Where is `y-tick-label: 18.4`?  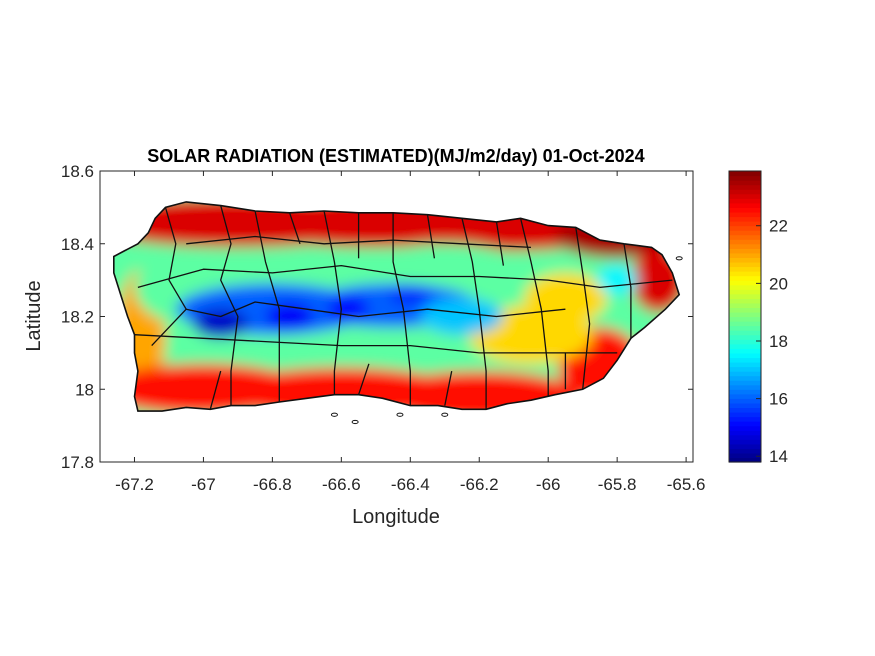 y-tick-label: 18.4 is located at coordinates (77, 244).